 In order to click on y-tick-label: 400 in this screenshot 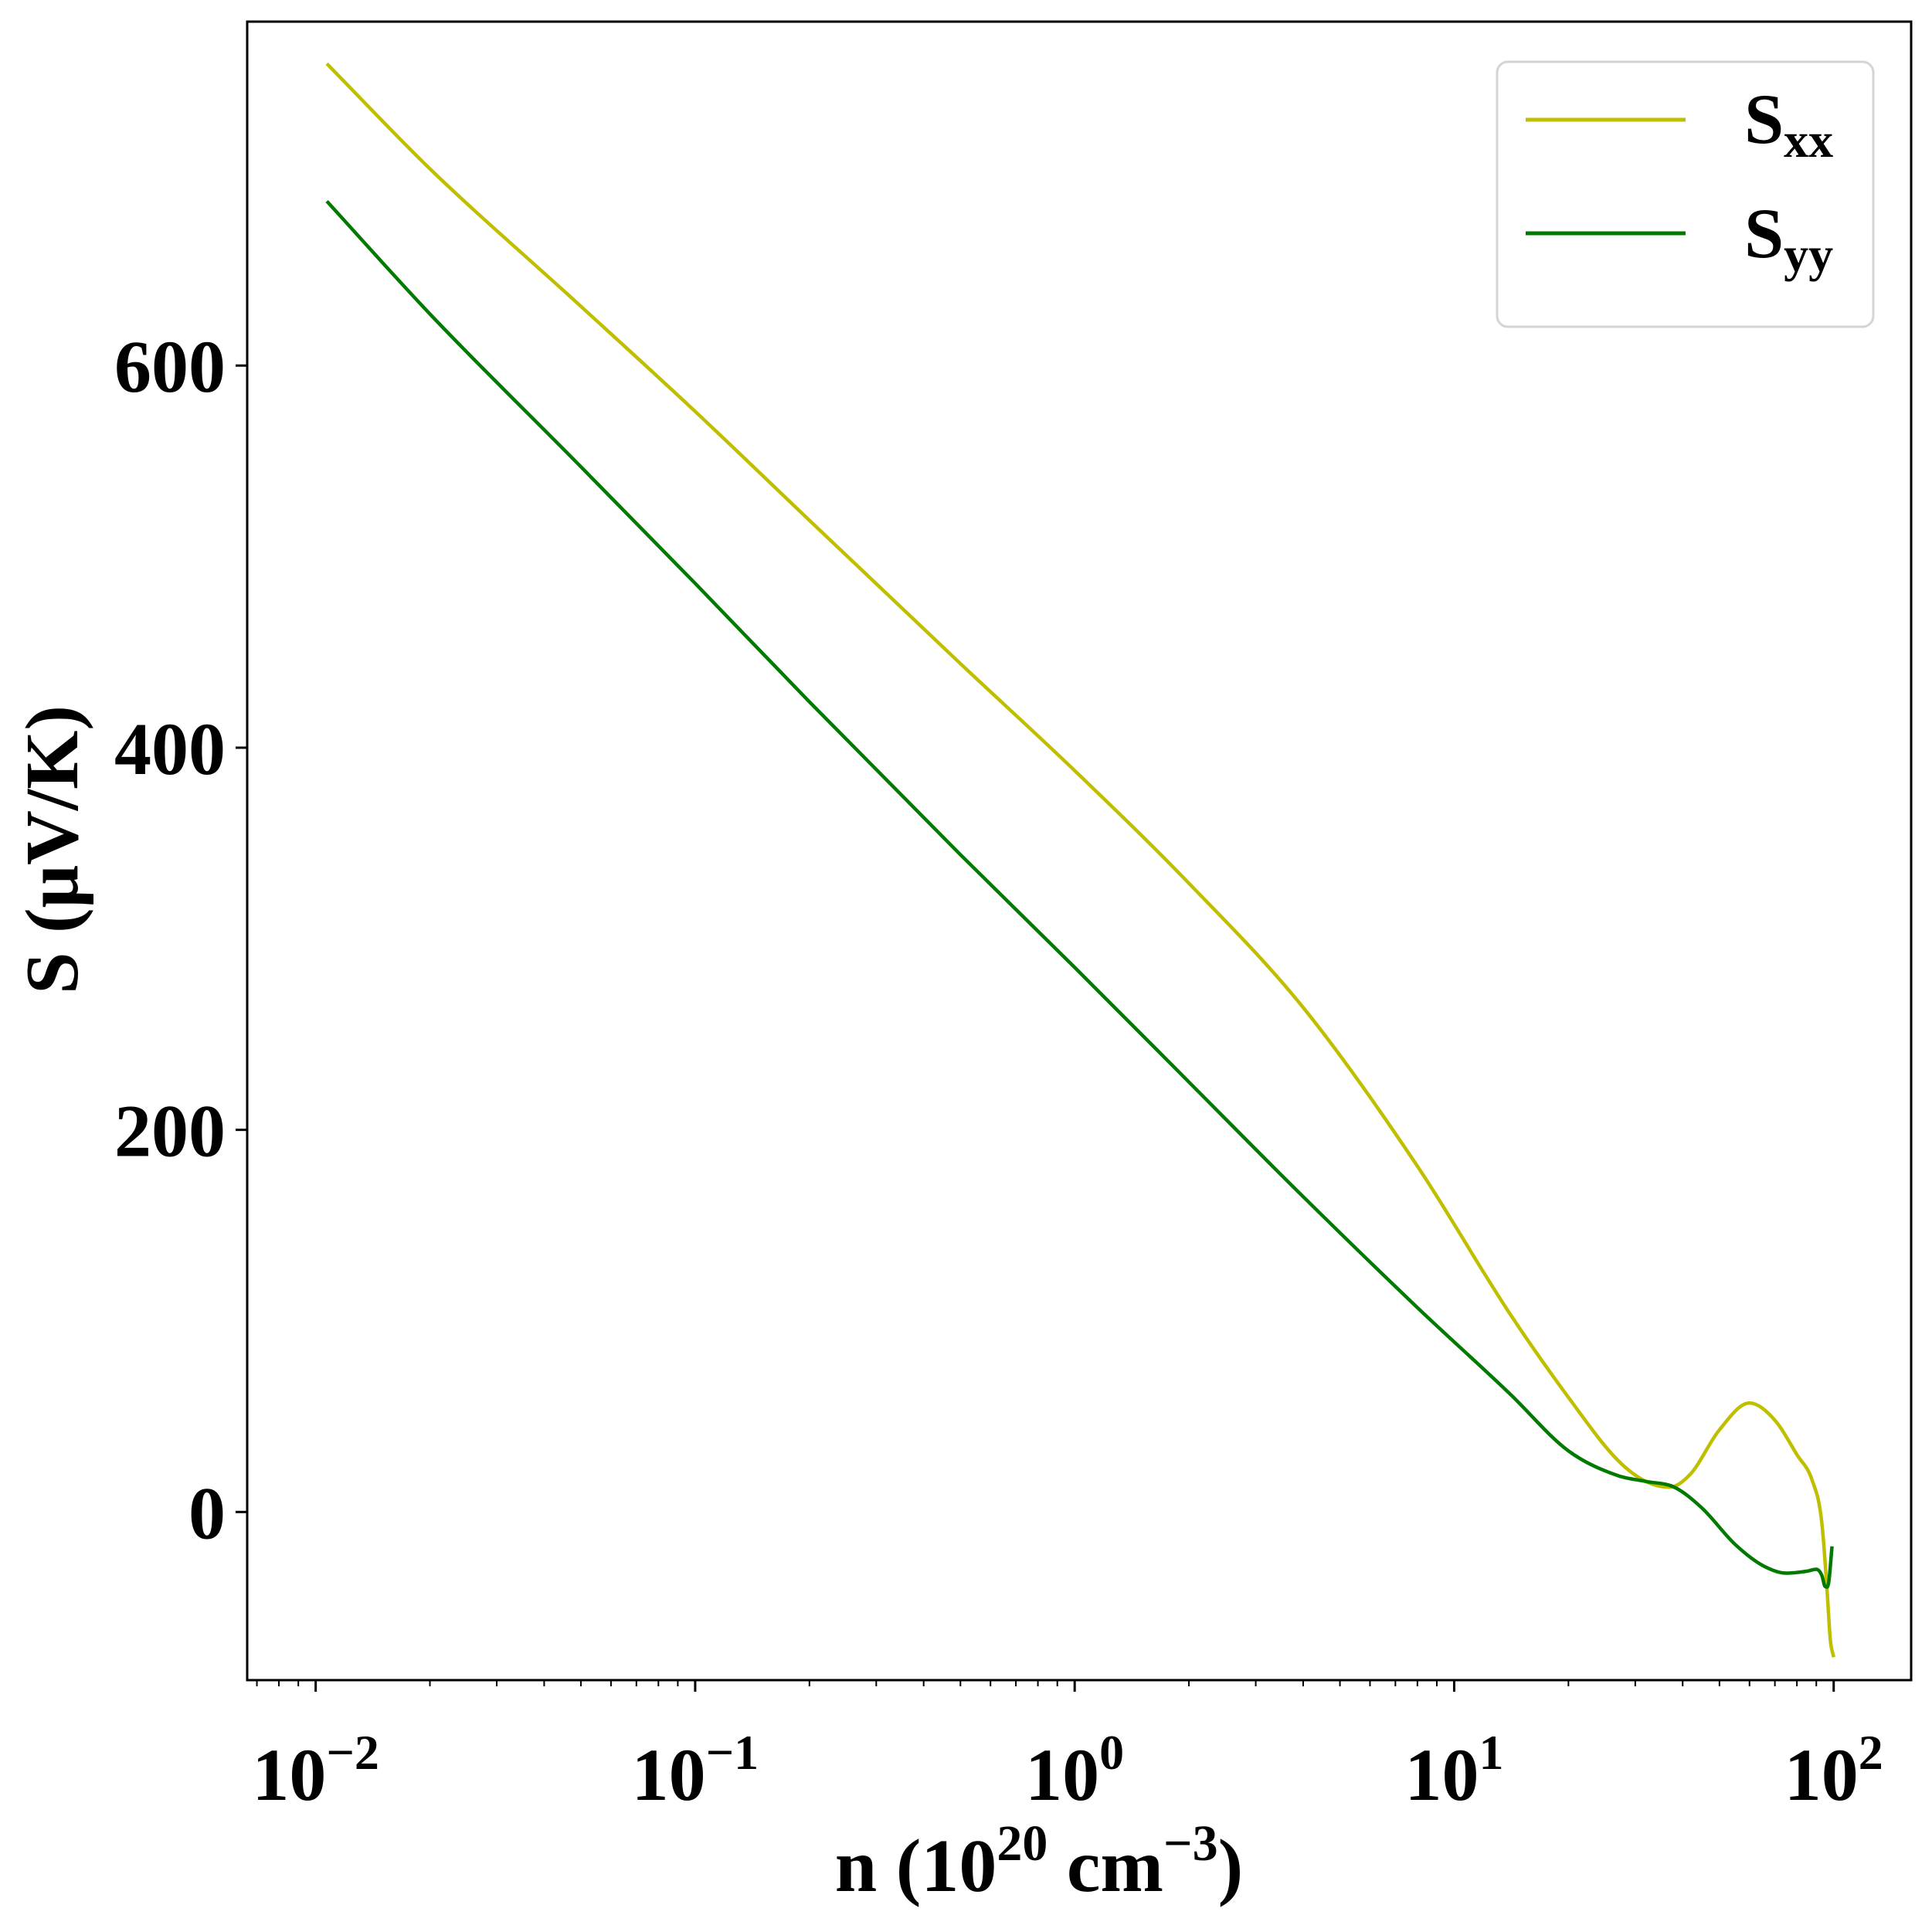, I will do `click(170, 749)`.